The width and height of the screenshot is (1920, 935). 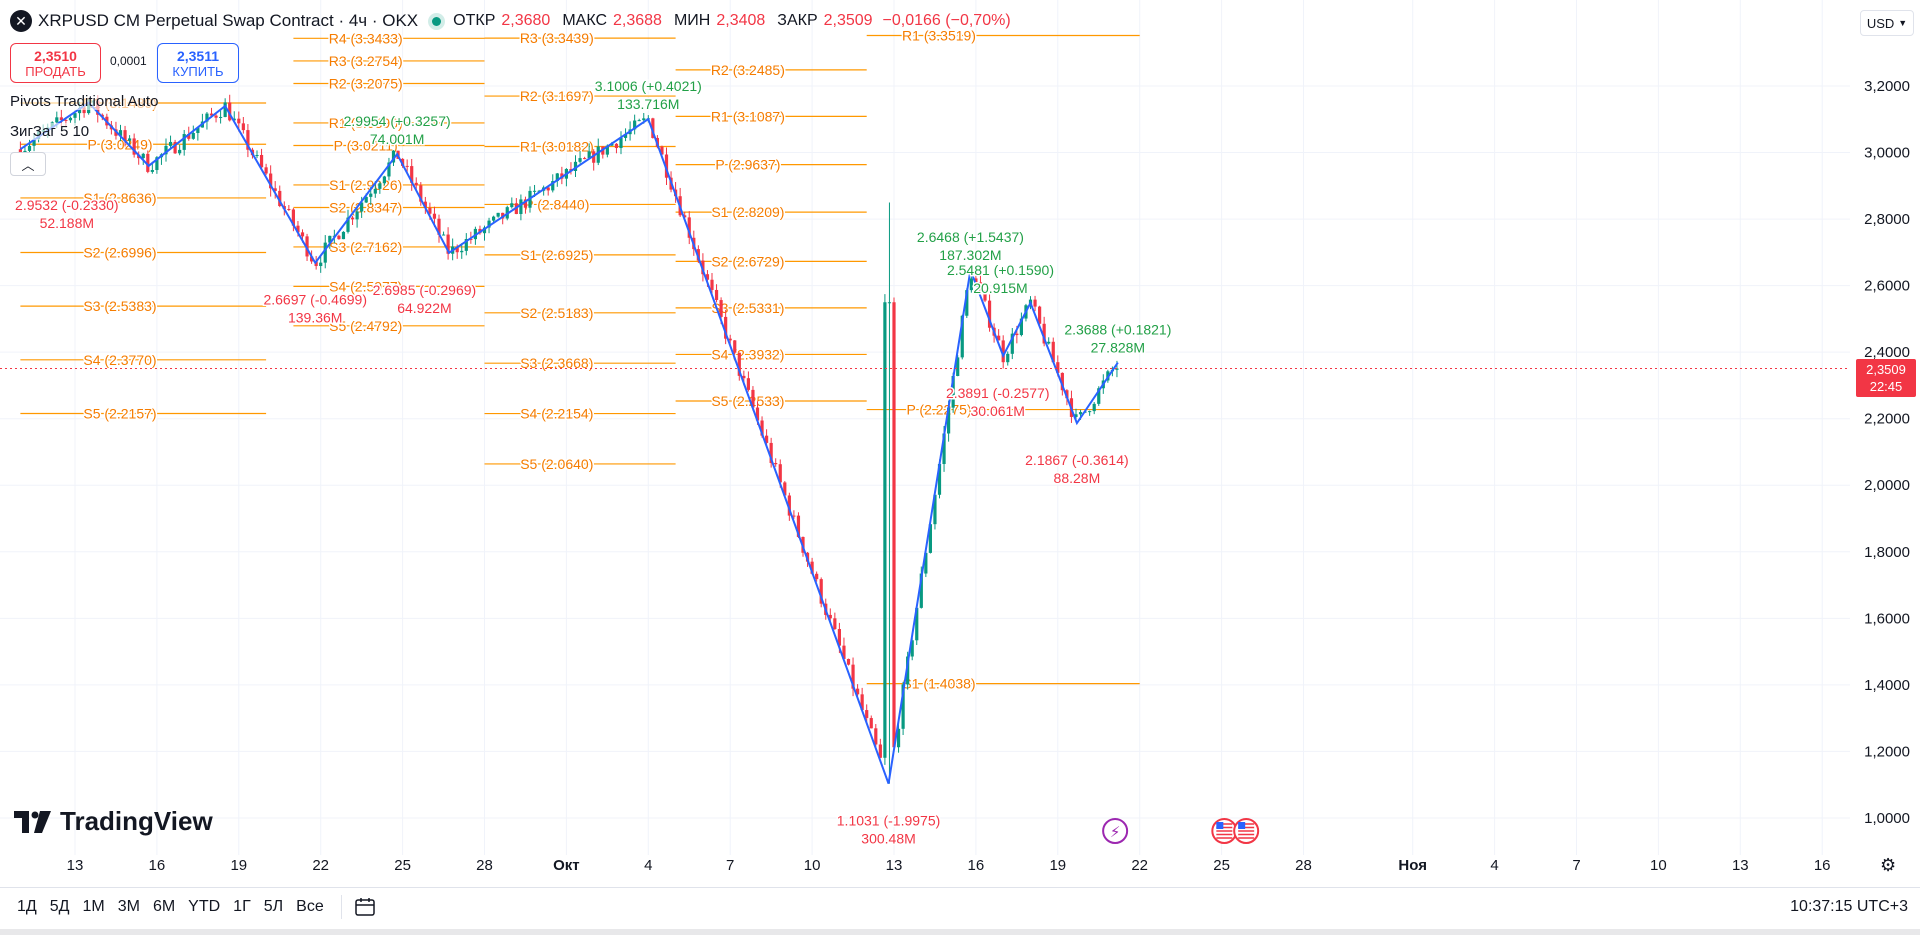 What do you see at coordinates (128, 906) in the screenshot?
I see `range-3m-button: 3М` at bounding box center [128, 906].